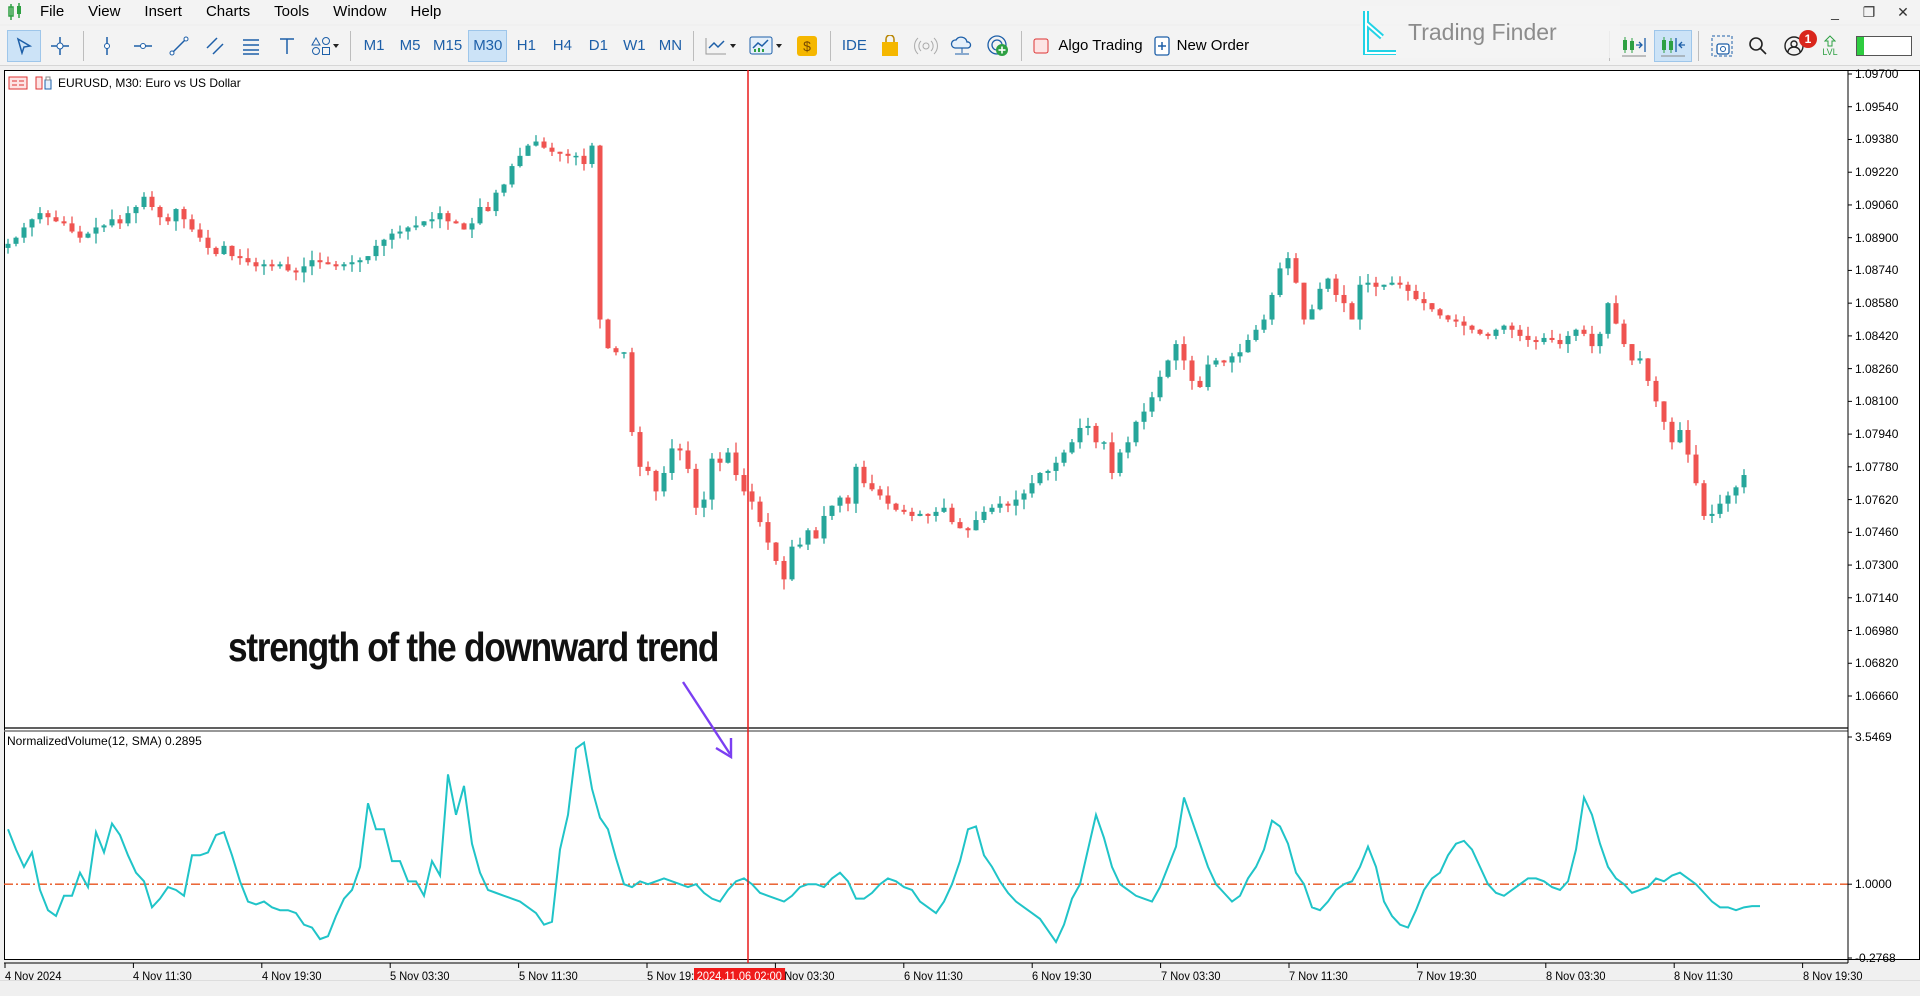 The image size is (1920, 996). What do you see at coordinates (1869, 12) in the screenshot?
I see `restore-button: ❐` at bounding box center [1869, 12].